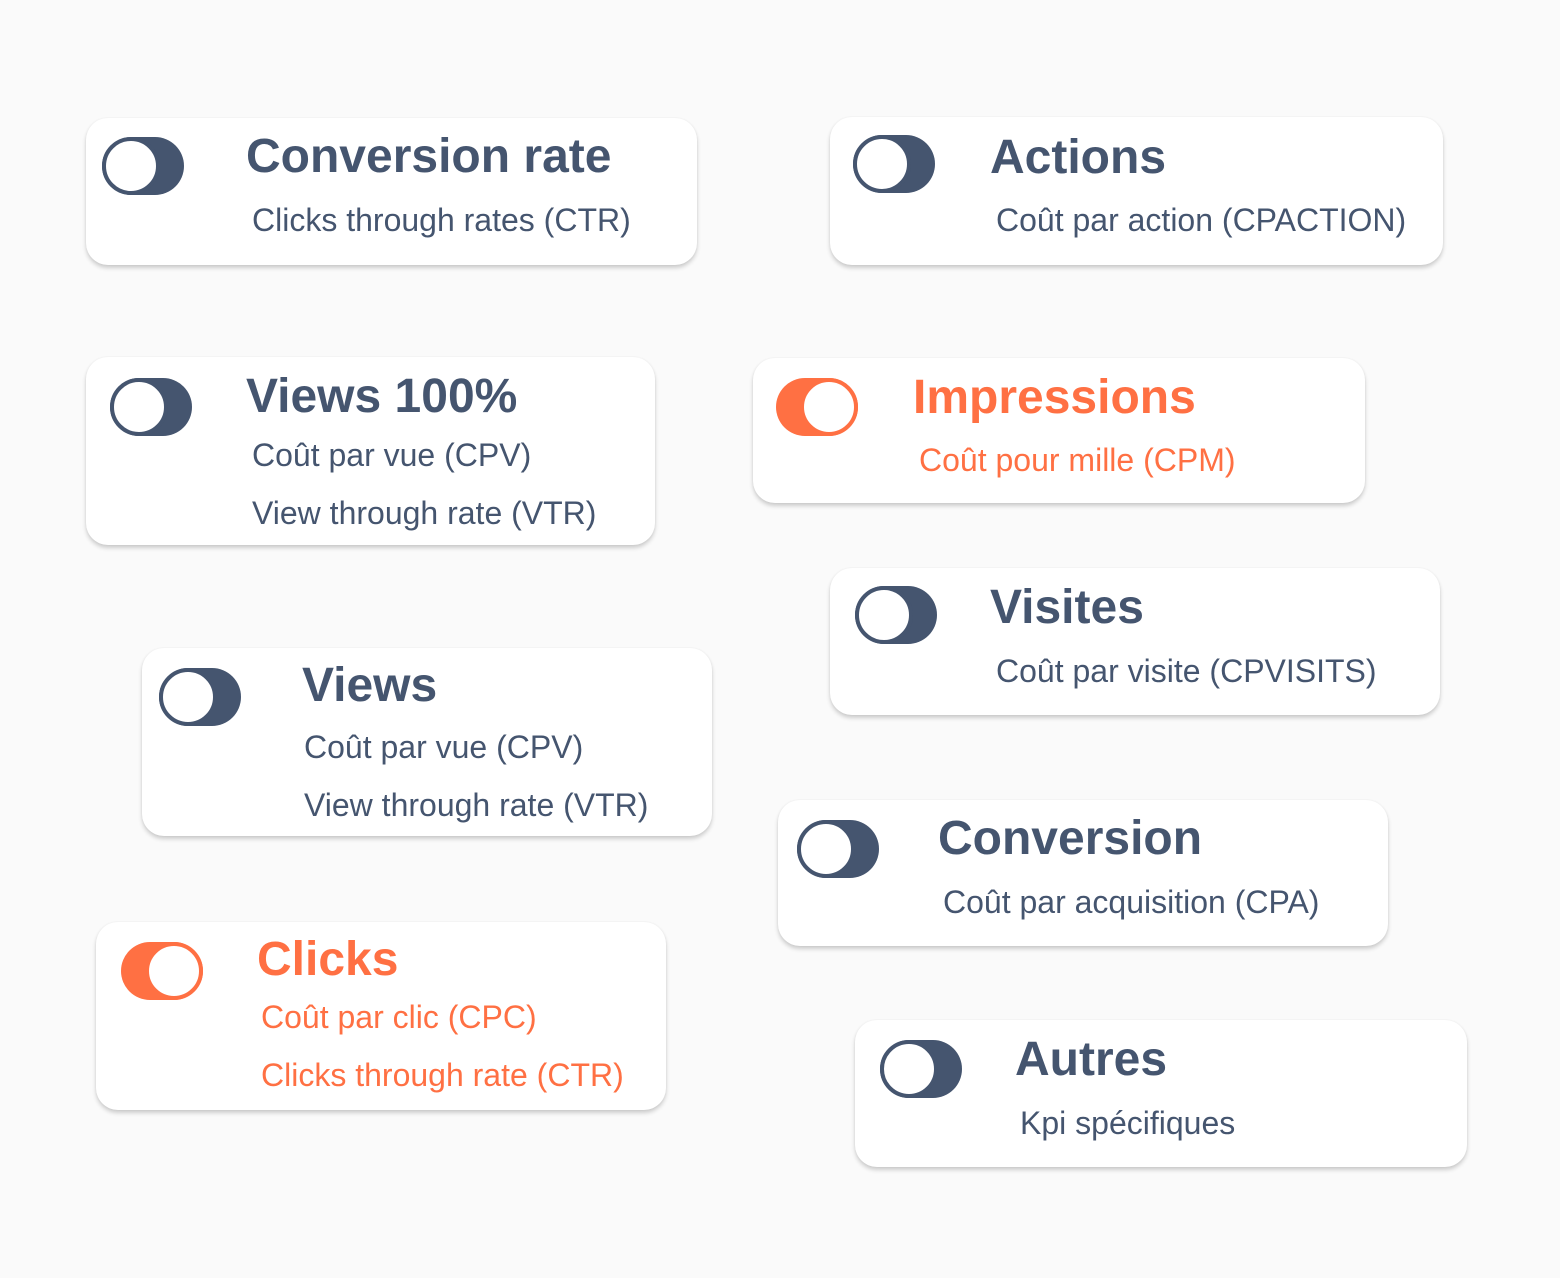 The width and height of the screenshot is (1560, 1278). Describe the element at coordinates (1067, 607) in the screenshot. I see `kpi-title: Visites` at that location.